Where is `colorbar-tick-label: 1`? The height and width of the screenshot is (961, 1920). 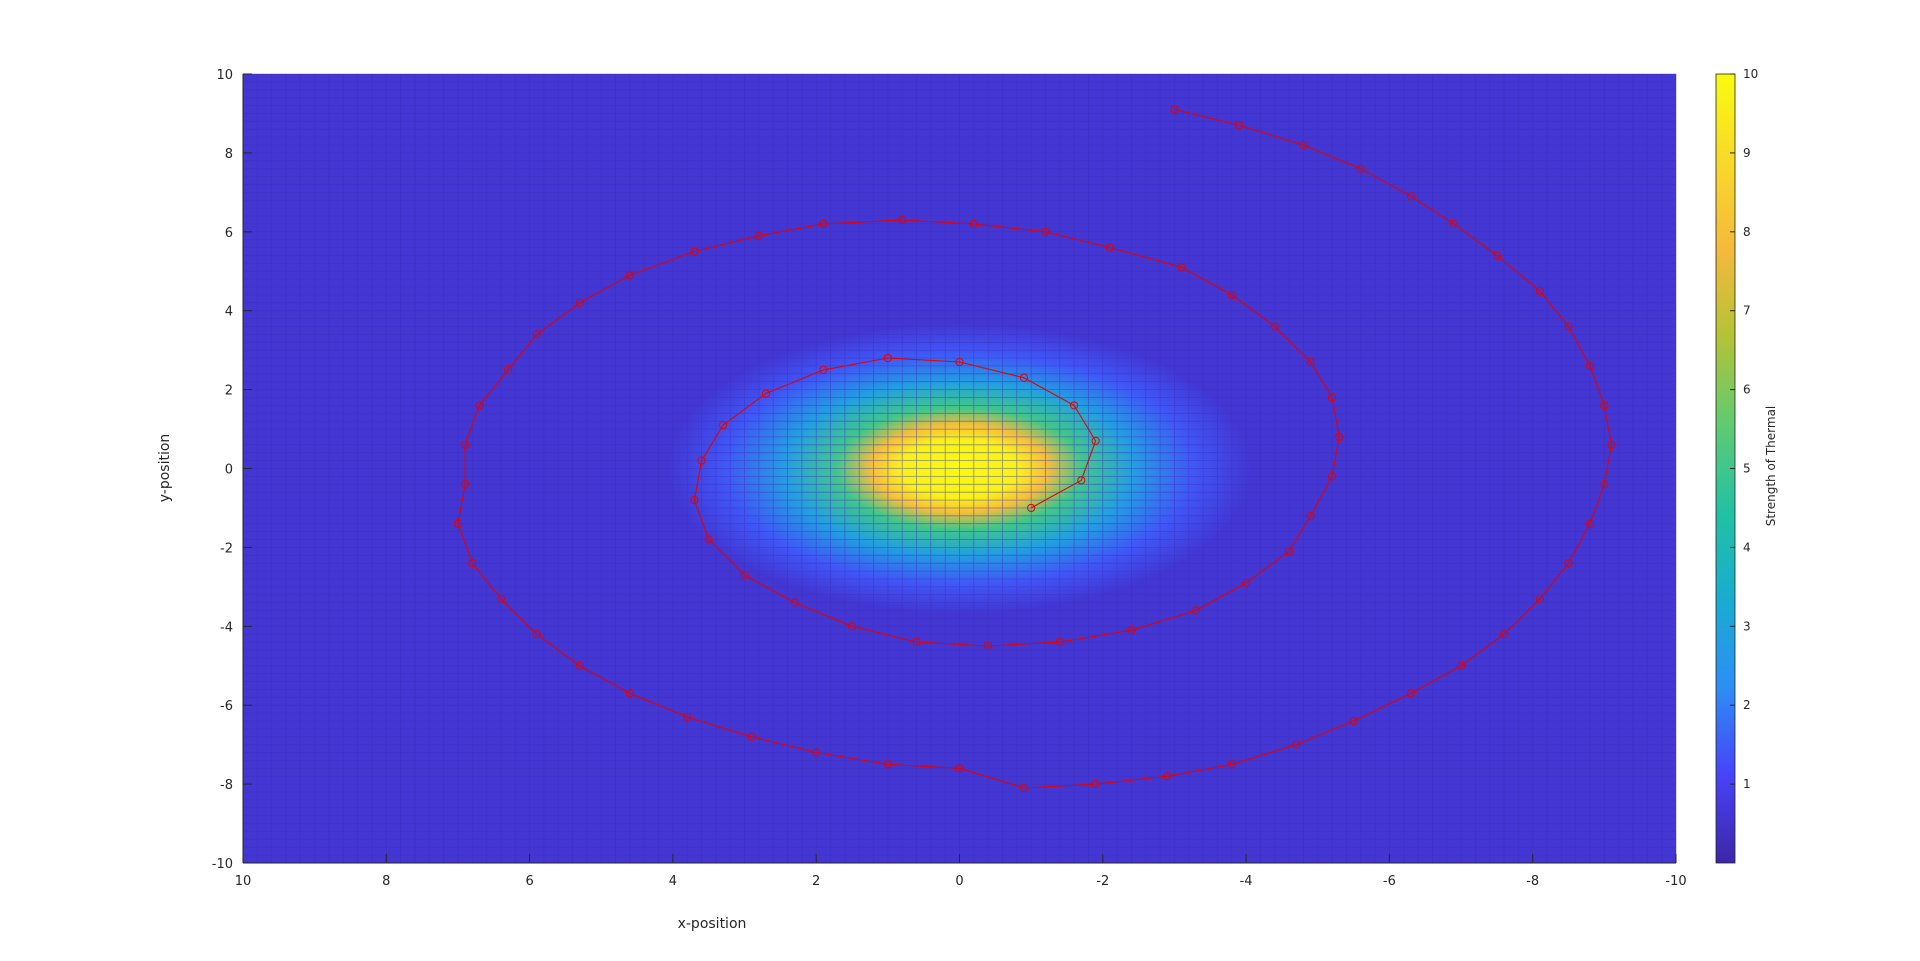
colorbar-tick-label: 1 is located at coordinates (1747, 784).